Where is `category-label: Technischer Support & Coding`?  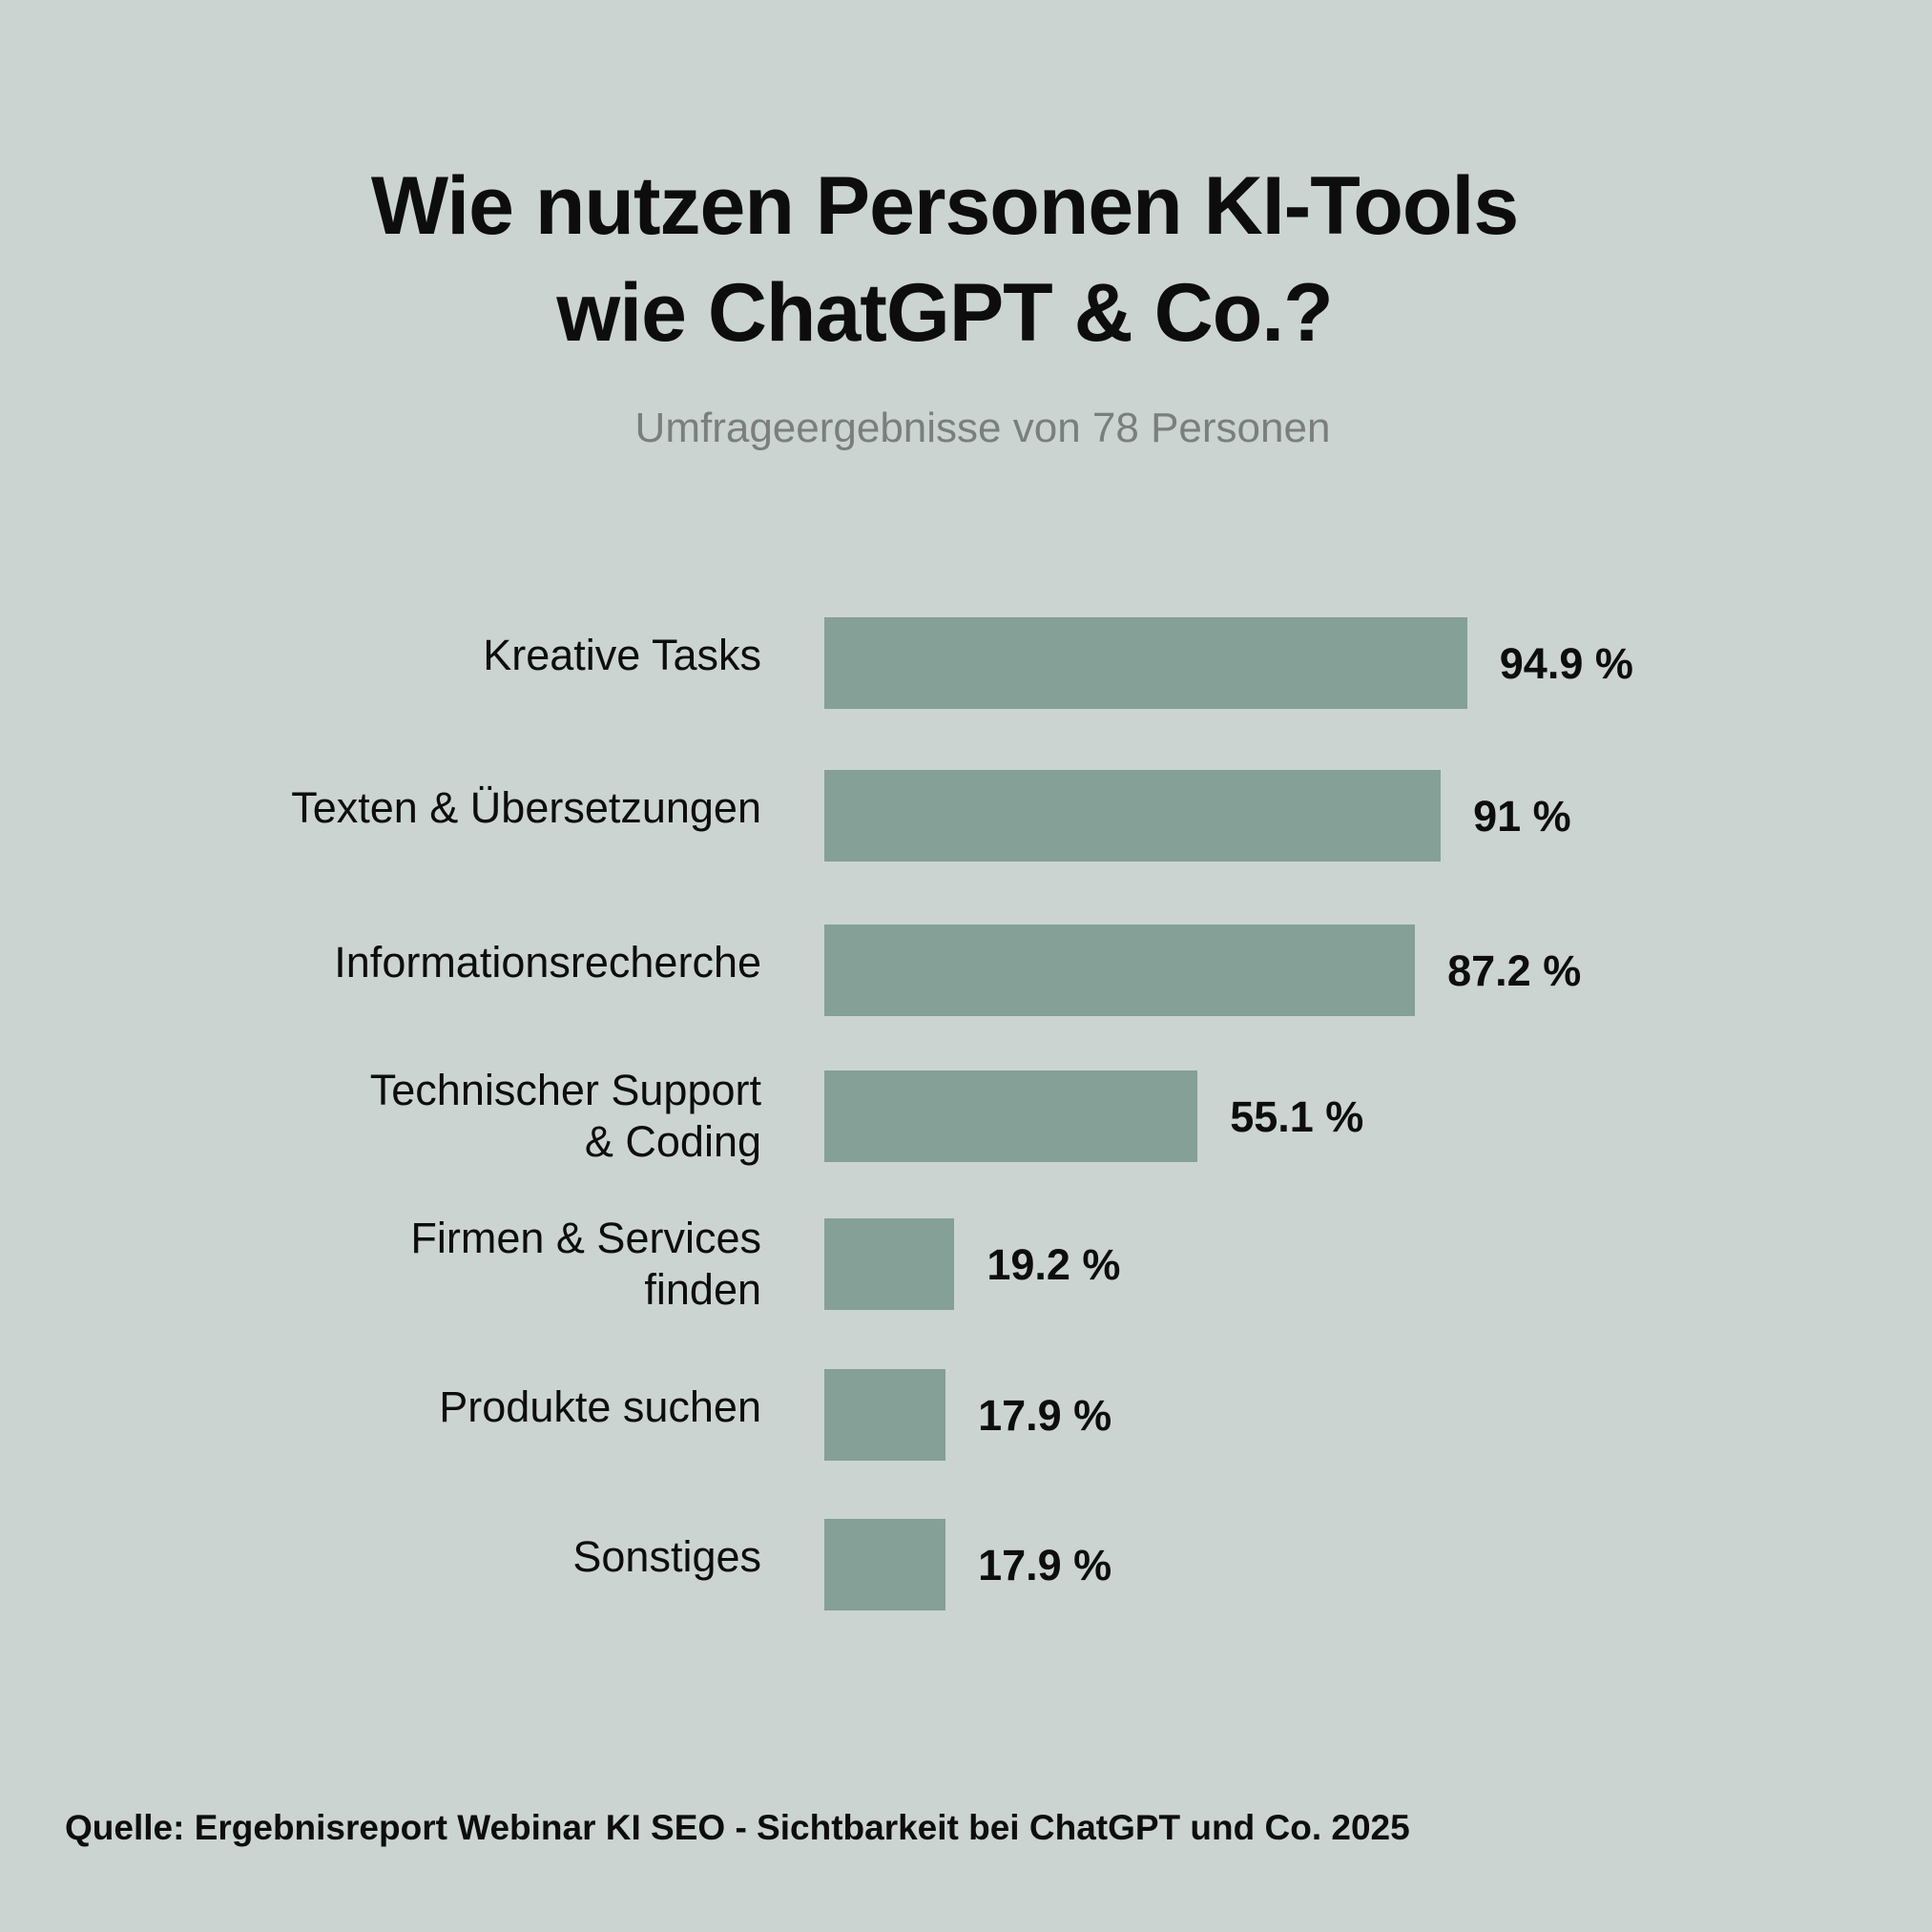
category-label: Technischer Support & Coding is located at coordinates (565, 1116).